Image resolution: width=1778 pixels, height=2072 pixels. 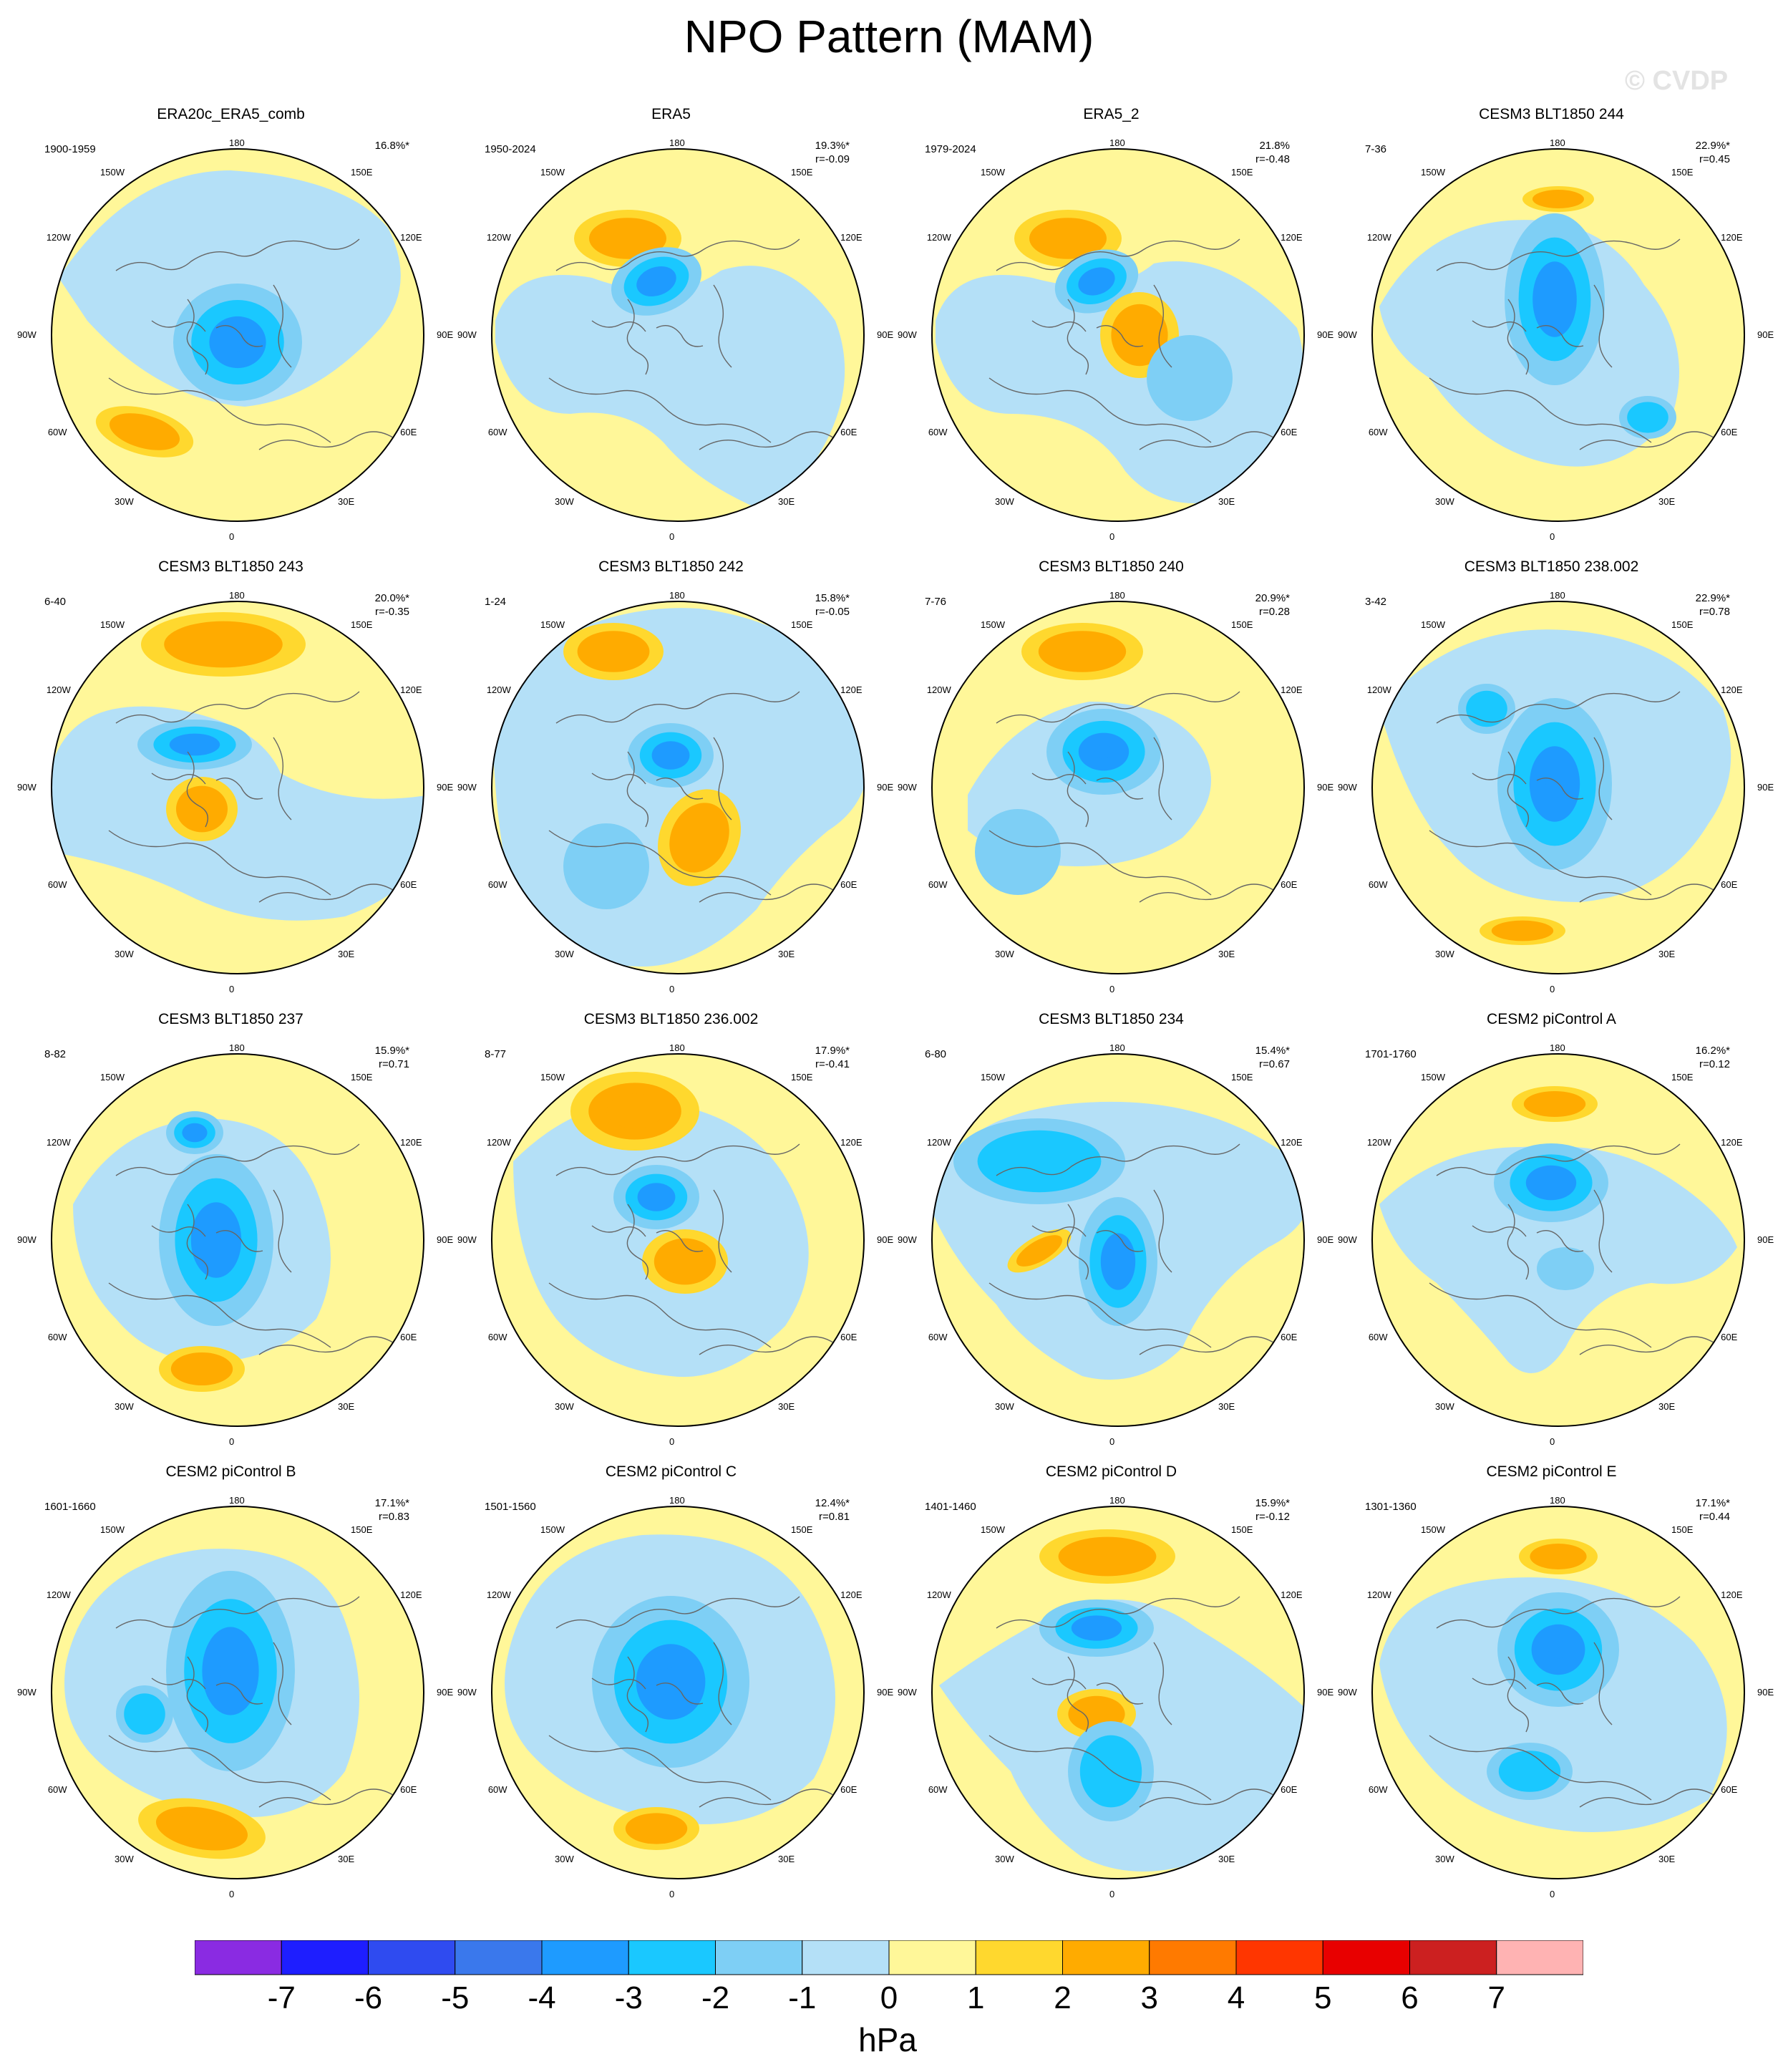 What do you see at coordinates (832, 1064) in the screenshot?
I see `panel-pattern-correlation: r=-0.41` at bounding box center [832, 1064].